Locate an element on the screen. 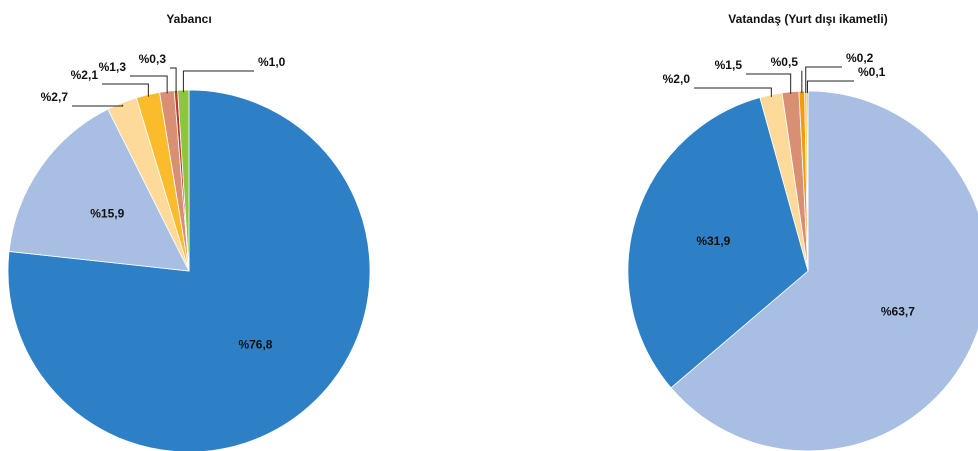  data-label: %1,0 is located at coordinates (272, 62).